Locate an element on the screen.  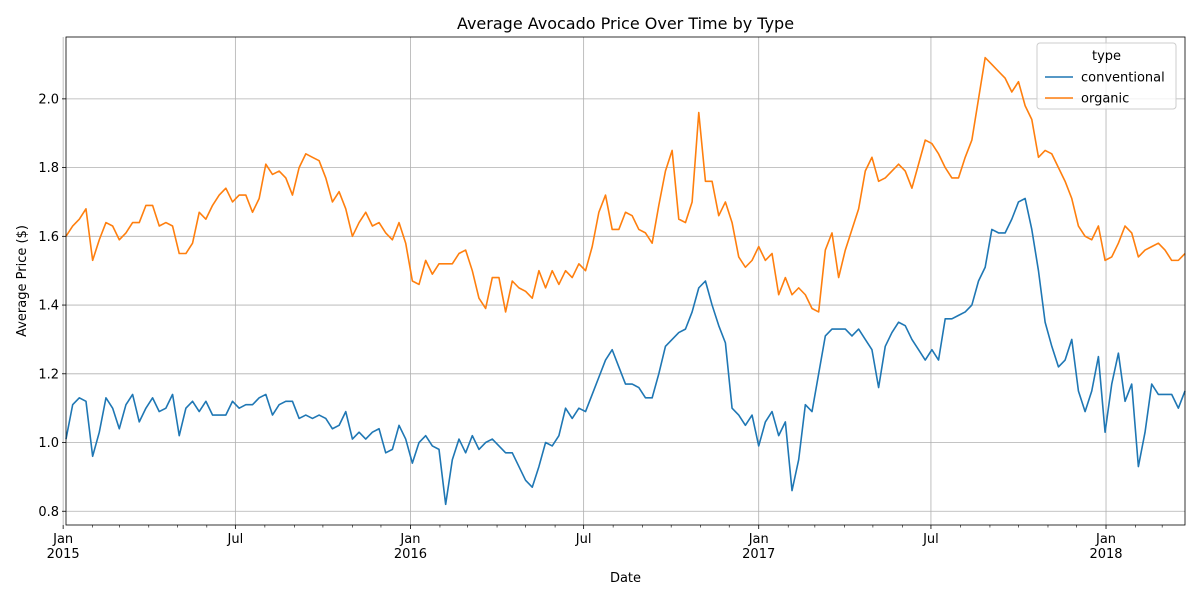
legend-label-conventional: conventional is located at coordinates (1123, 78).